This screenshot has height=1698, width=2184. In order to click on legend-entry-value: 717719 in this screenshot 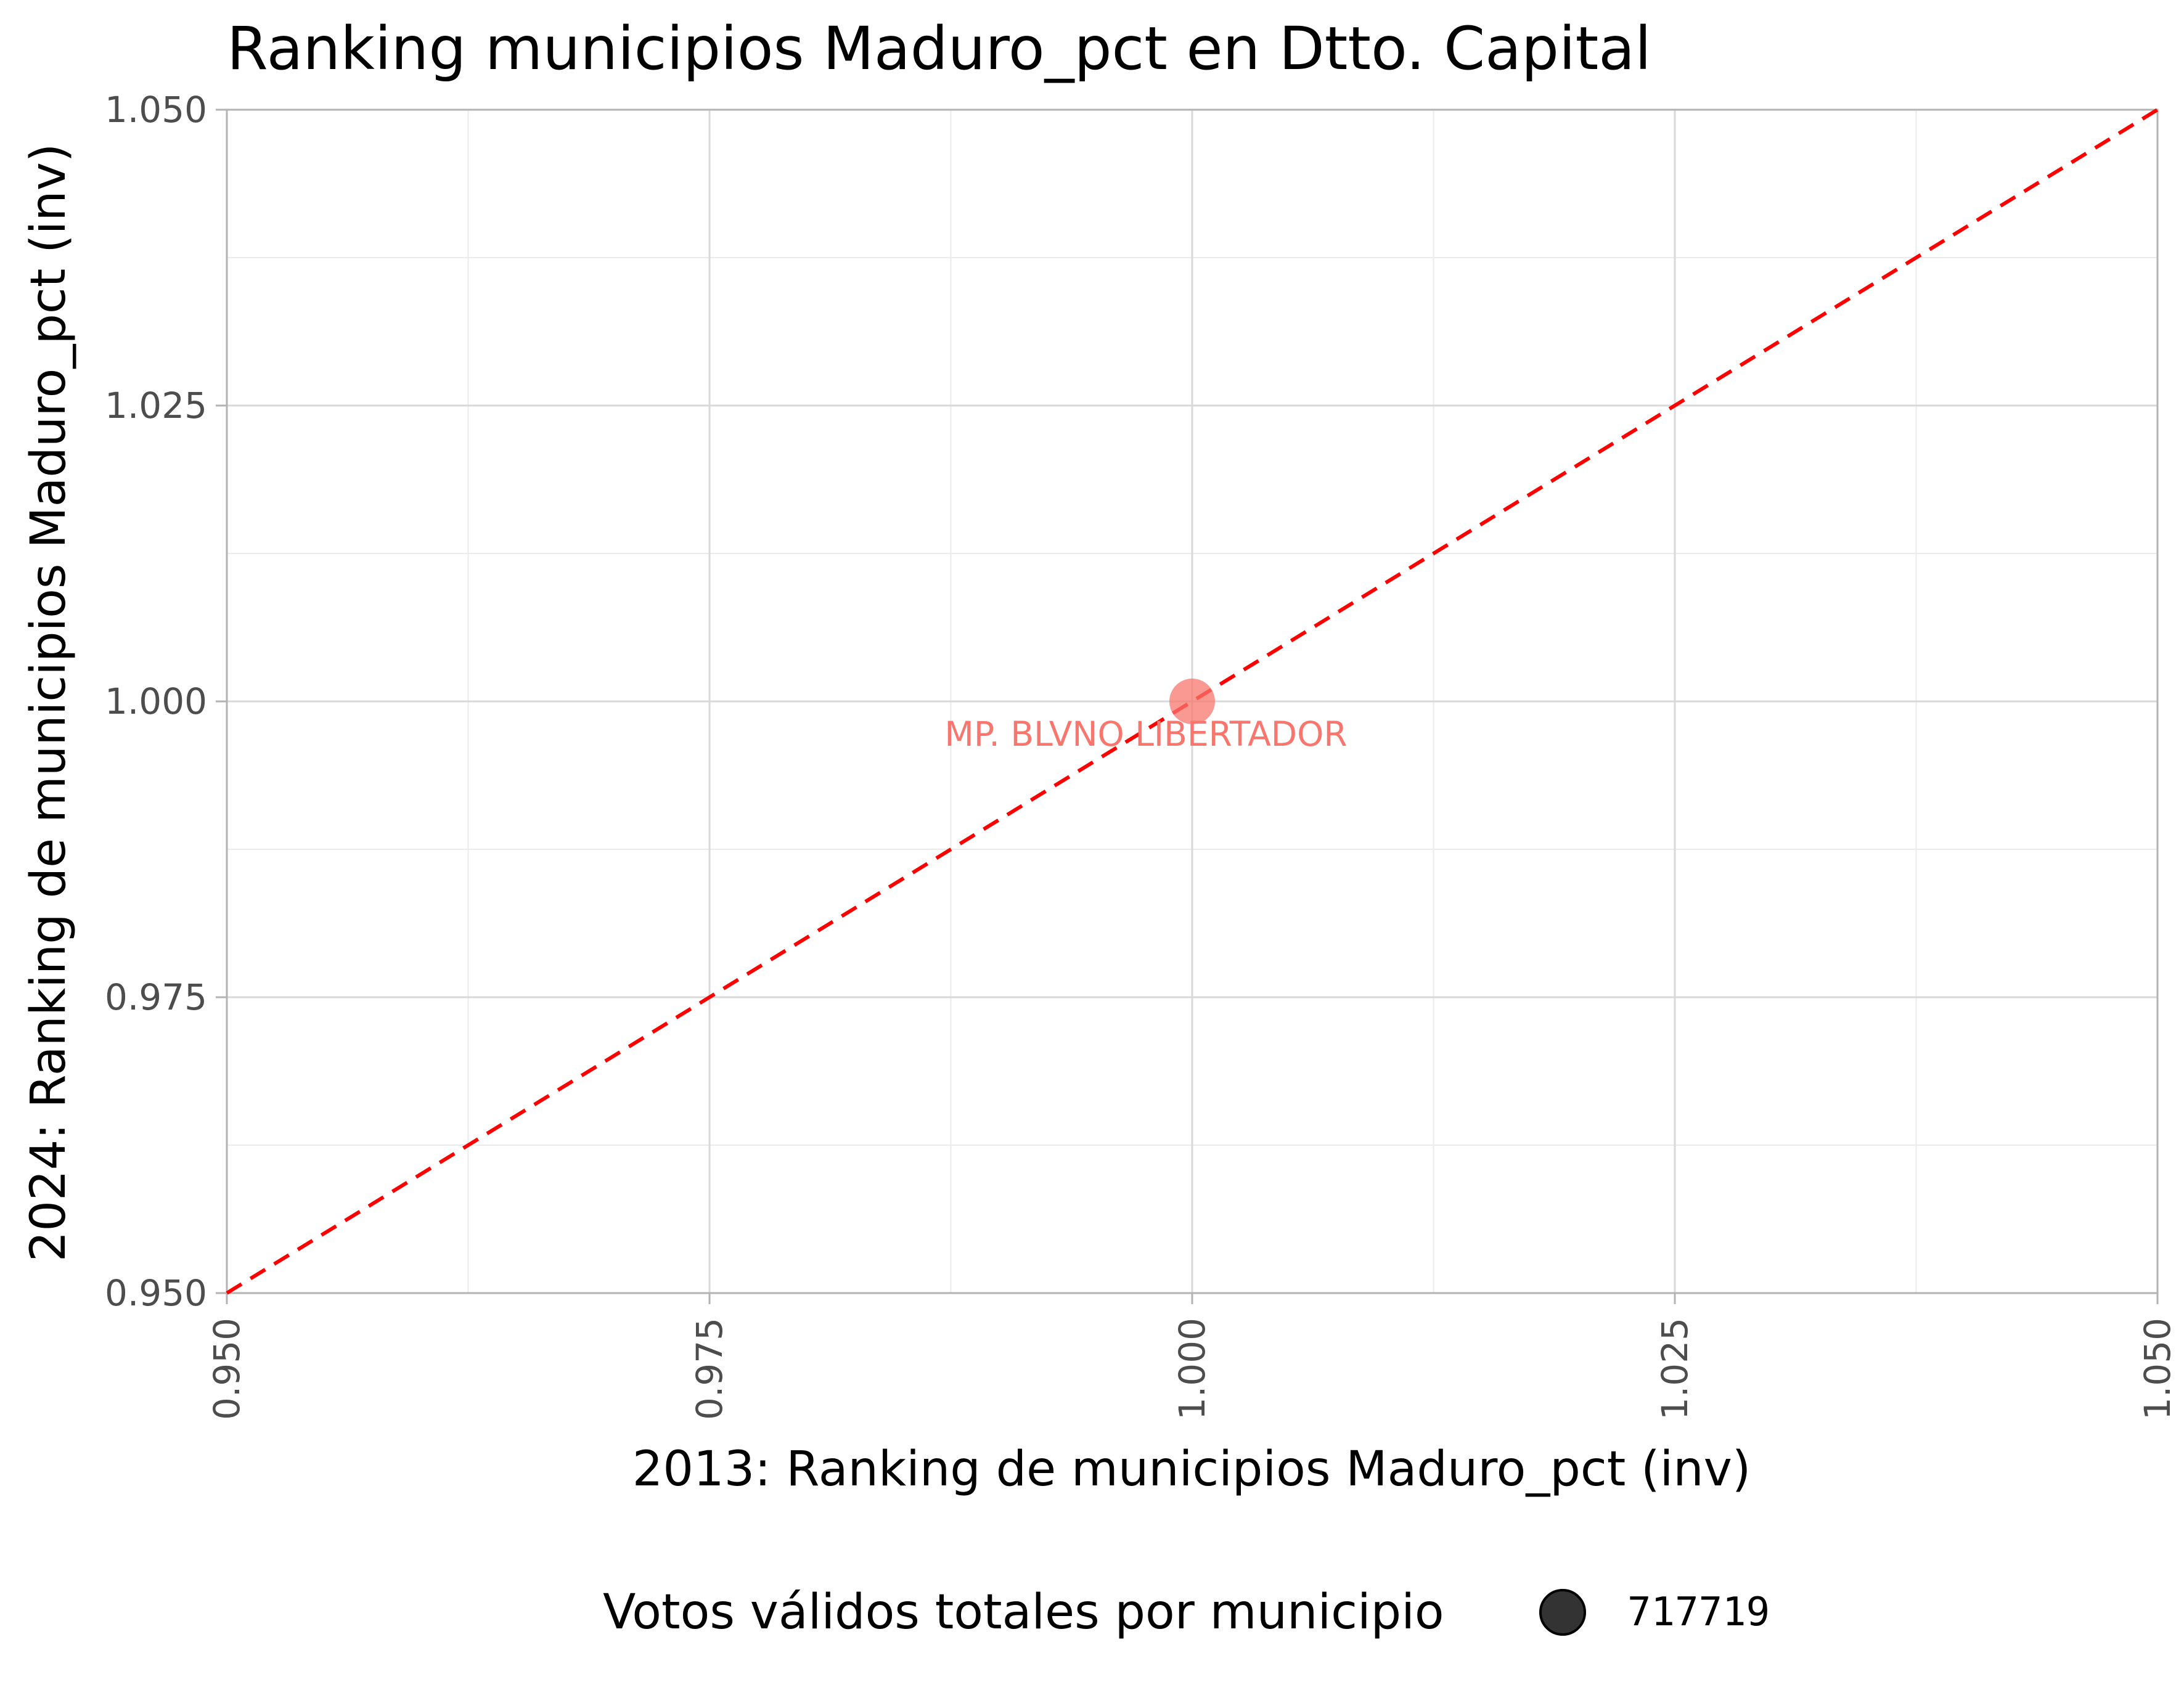, I will do `click(1699, 1612)`.